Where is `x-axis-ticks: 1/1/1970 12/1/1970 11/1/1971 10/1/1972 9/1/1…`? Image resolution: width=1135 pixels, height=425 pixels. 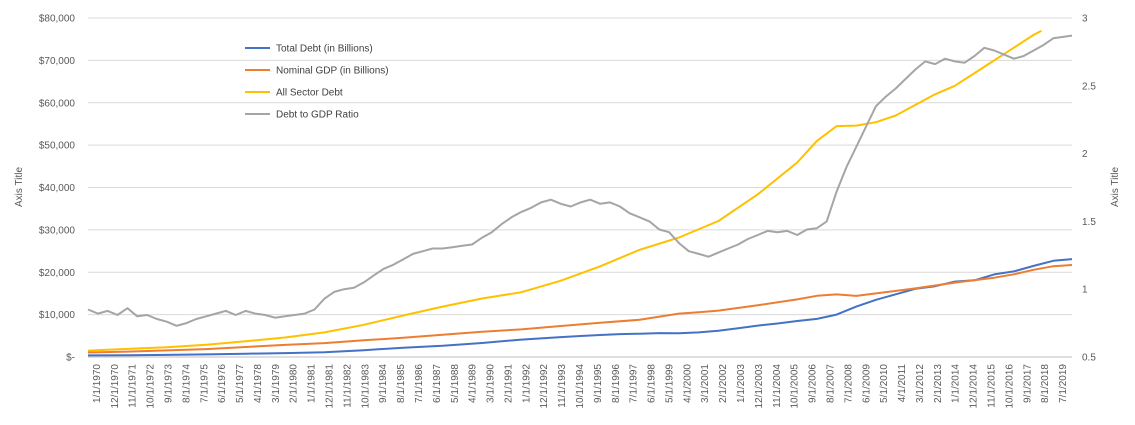
x-axis-ticks: 1/1/1970 12/1/1970 11/1/1971 10/1/1972 9/1/1… is located at coordinates (580, 386).